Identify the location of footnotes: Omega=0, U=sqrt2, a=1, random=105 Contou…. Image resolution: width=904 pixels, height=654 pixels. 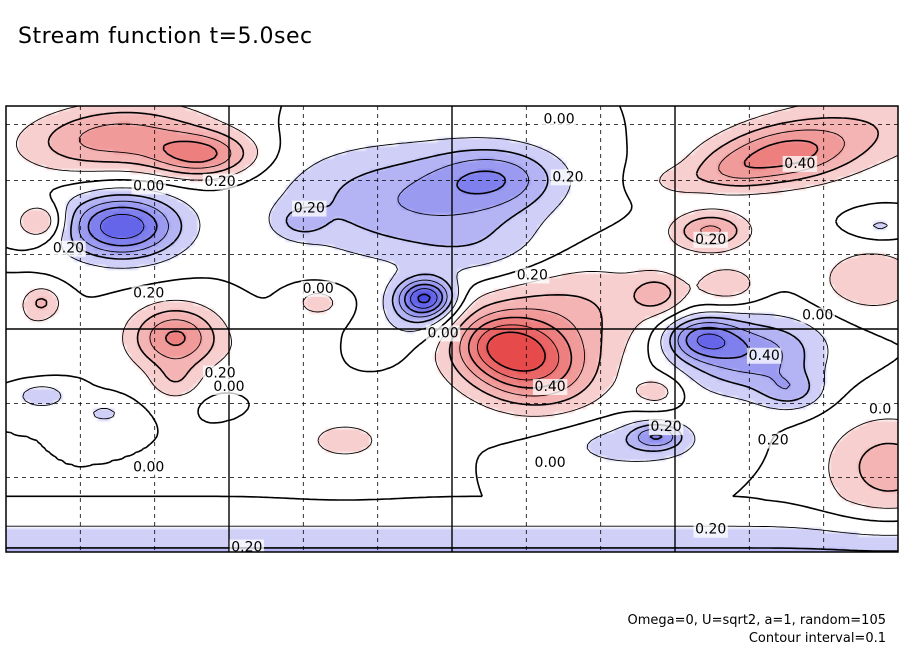
(757, 630).